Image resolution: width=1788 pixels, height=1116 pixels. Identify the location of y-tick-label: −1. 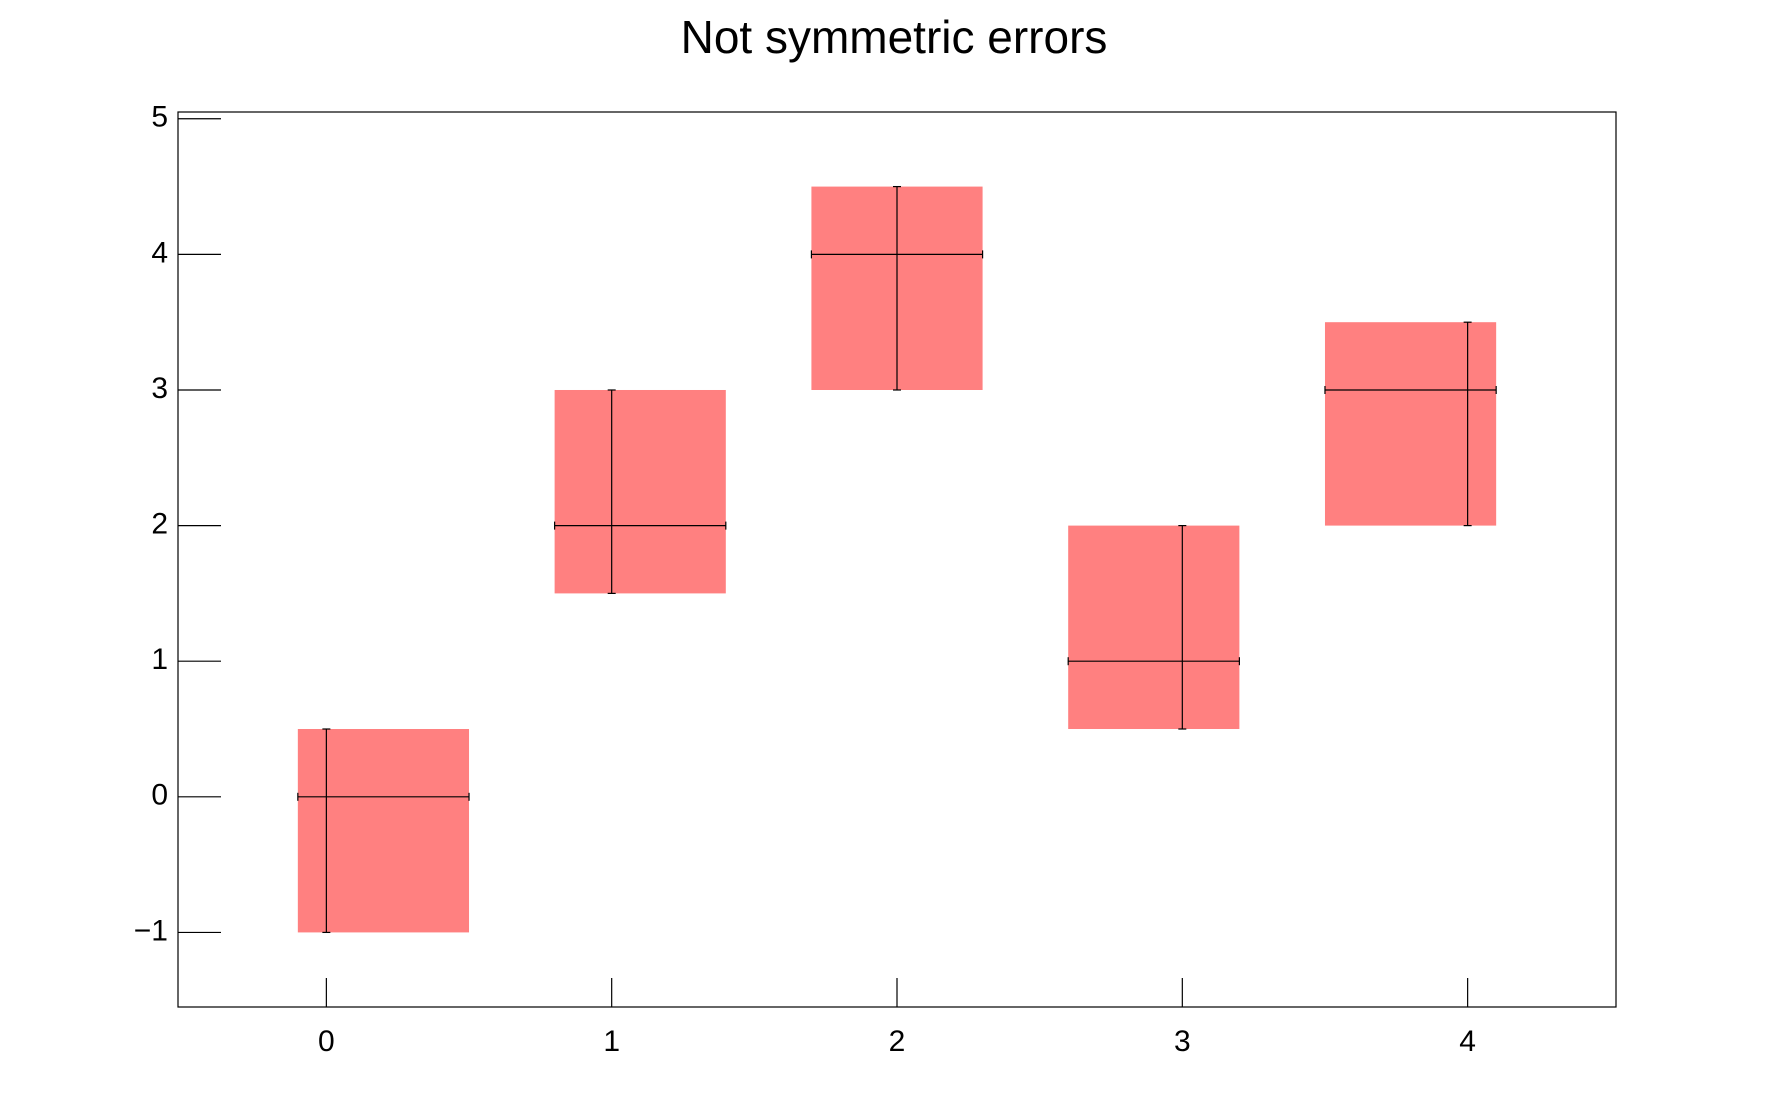
(151, 930).